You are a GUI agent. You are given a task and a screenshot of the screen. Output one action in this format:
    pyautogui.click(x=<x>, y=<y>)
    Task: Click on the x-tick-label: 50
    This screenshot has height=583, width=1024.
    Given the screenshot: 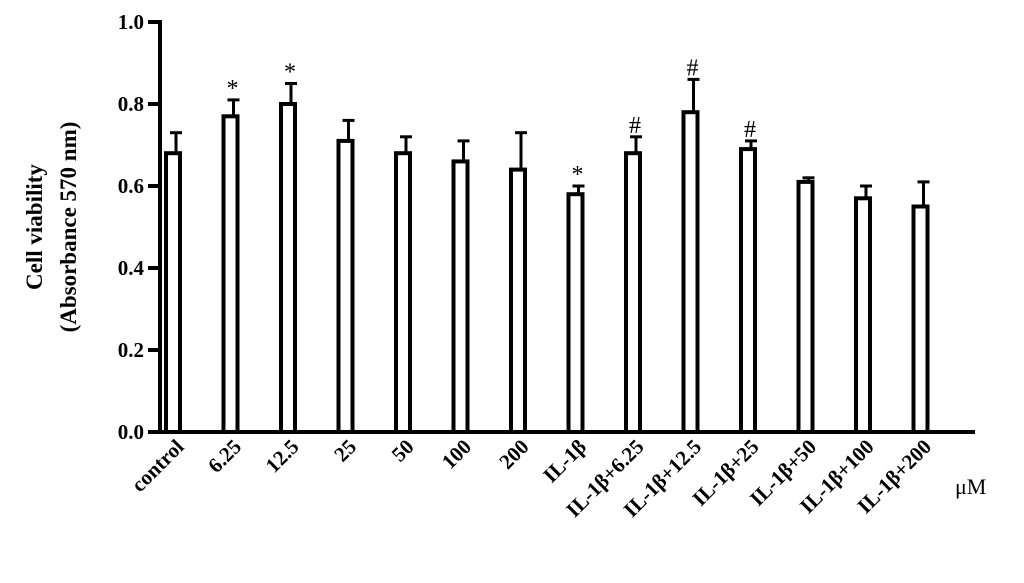 What is the action you would take?
    pyautogui.click(x=403, y=451)
    